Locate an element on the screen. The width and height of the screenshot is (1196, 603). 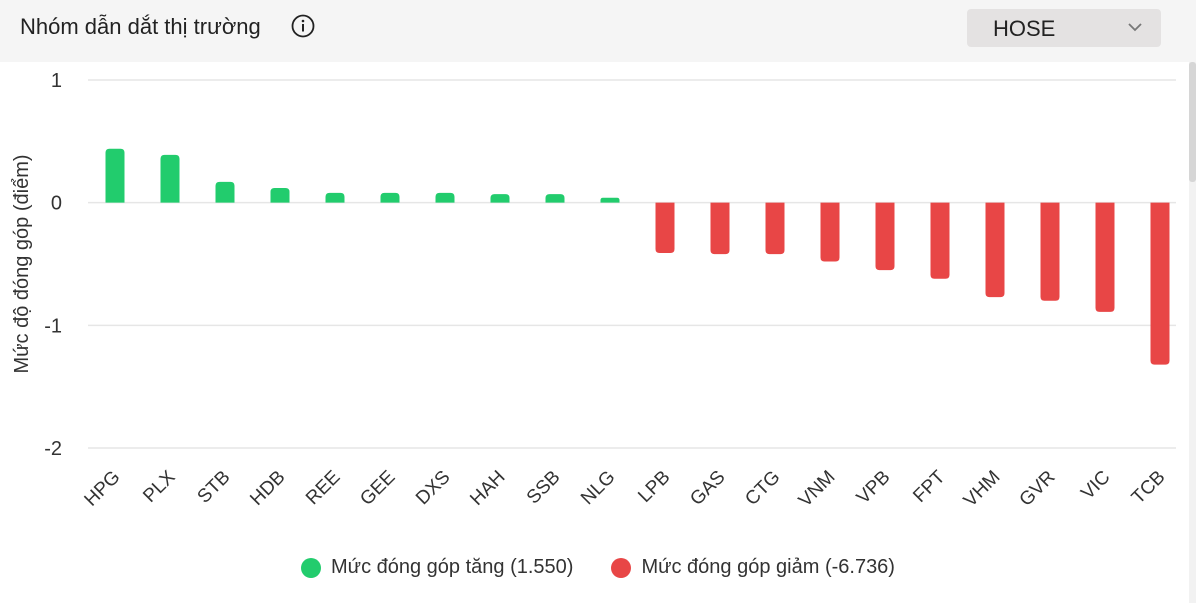
bar-ree is located at coordinates (335, 197).